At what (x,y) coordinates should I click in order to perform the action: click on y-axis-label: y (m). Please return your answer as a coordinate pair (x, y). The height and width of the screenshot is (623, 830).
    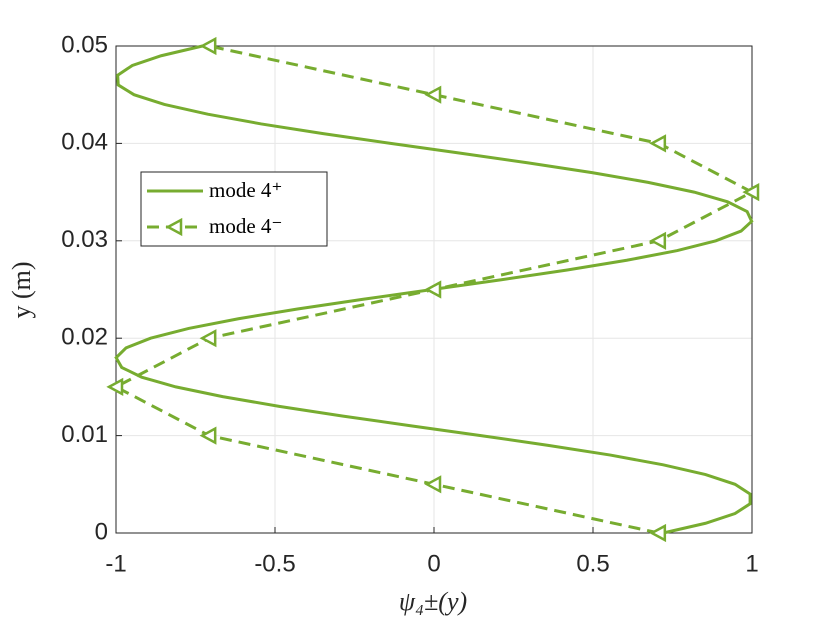
    Looking at the image, I should click on (21, 289).